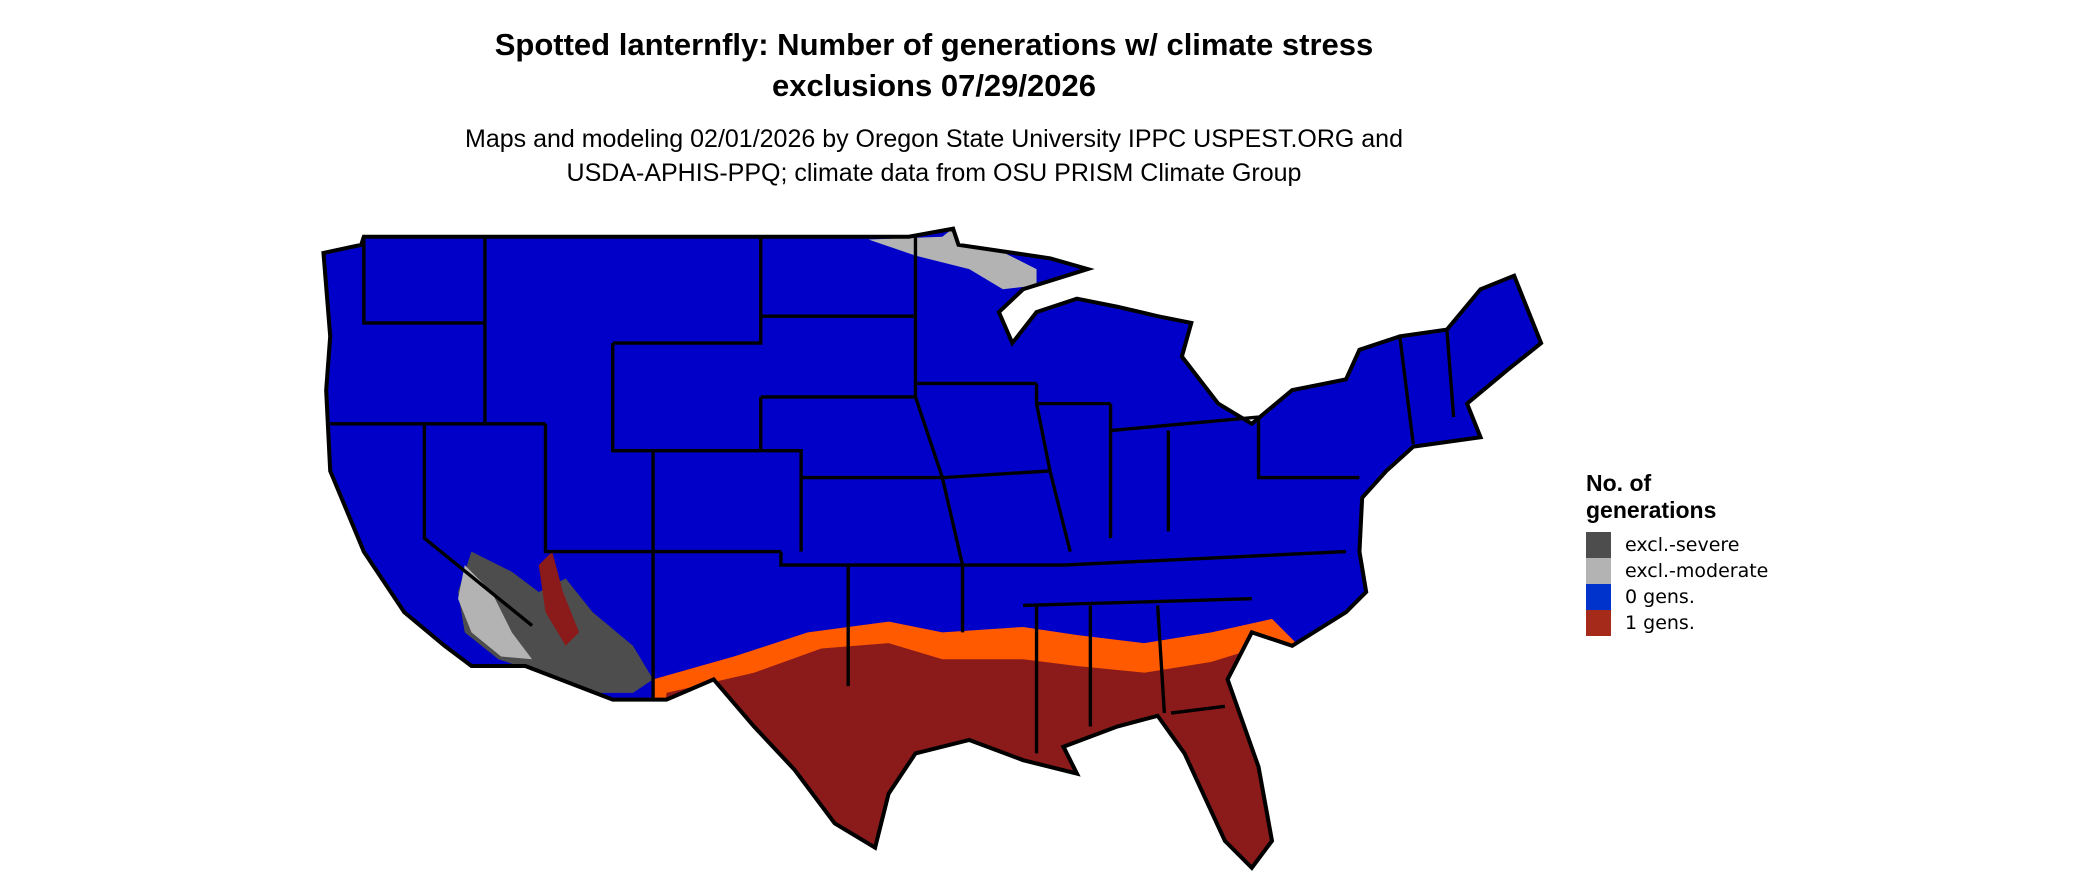 This screenshot has width=2100, height=892. Describe the element at coordinates (1660, 623) in the screenshot. I see `legend-label: 1 gens.` at that location.